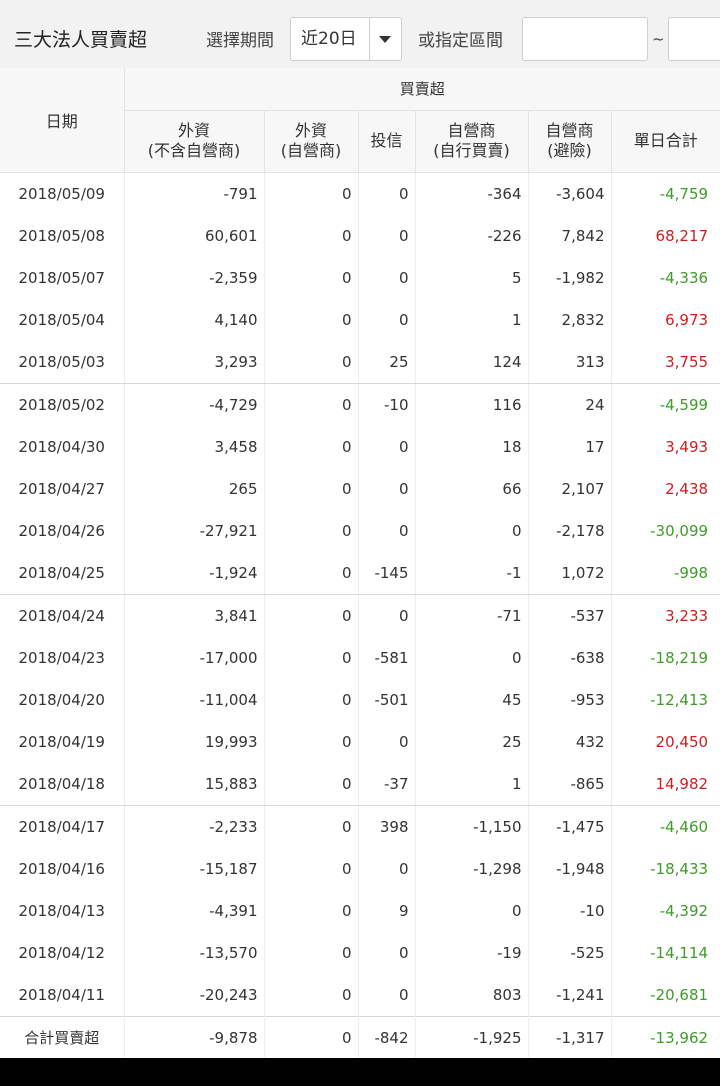  What do you see at coordinates (694, 39) in the screenshot?
I see `range-end-input` at bounding box center [694, 39].